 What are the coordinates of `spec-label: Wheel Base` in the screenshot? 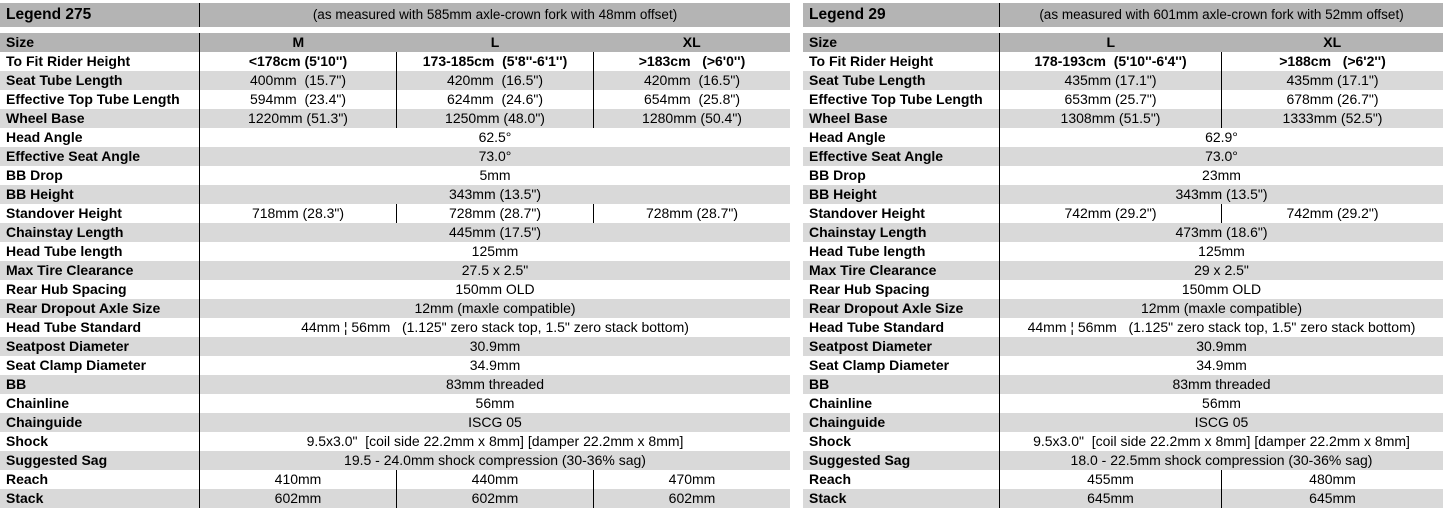 It's located at (100, 118).